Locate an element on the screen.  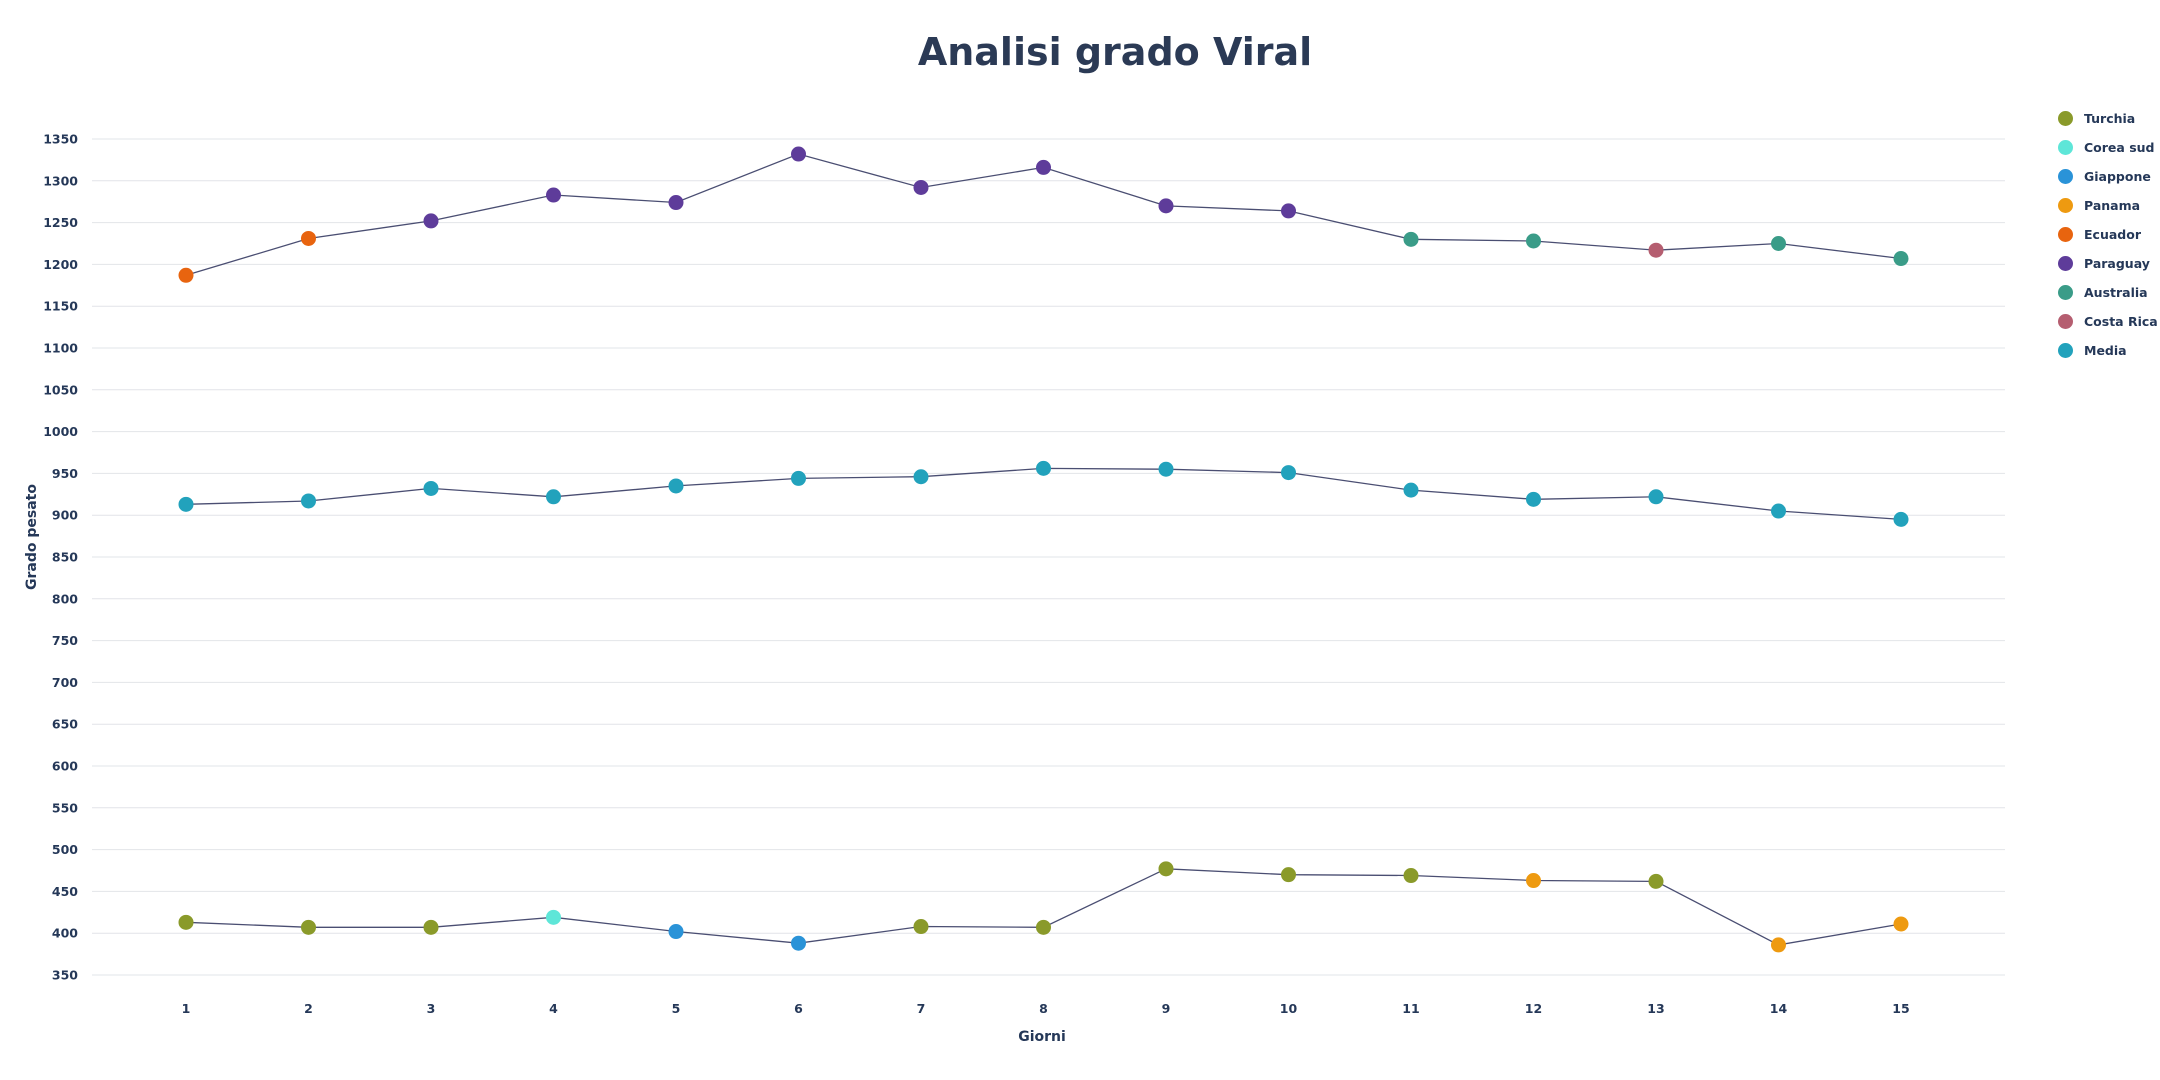
x-tick-label: 9 is located at coordinates (1166, 1008).